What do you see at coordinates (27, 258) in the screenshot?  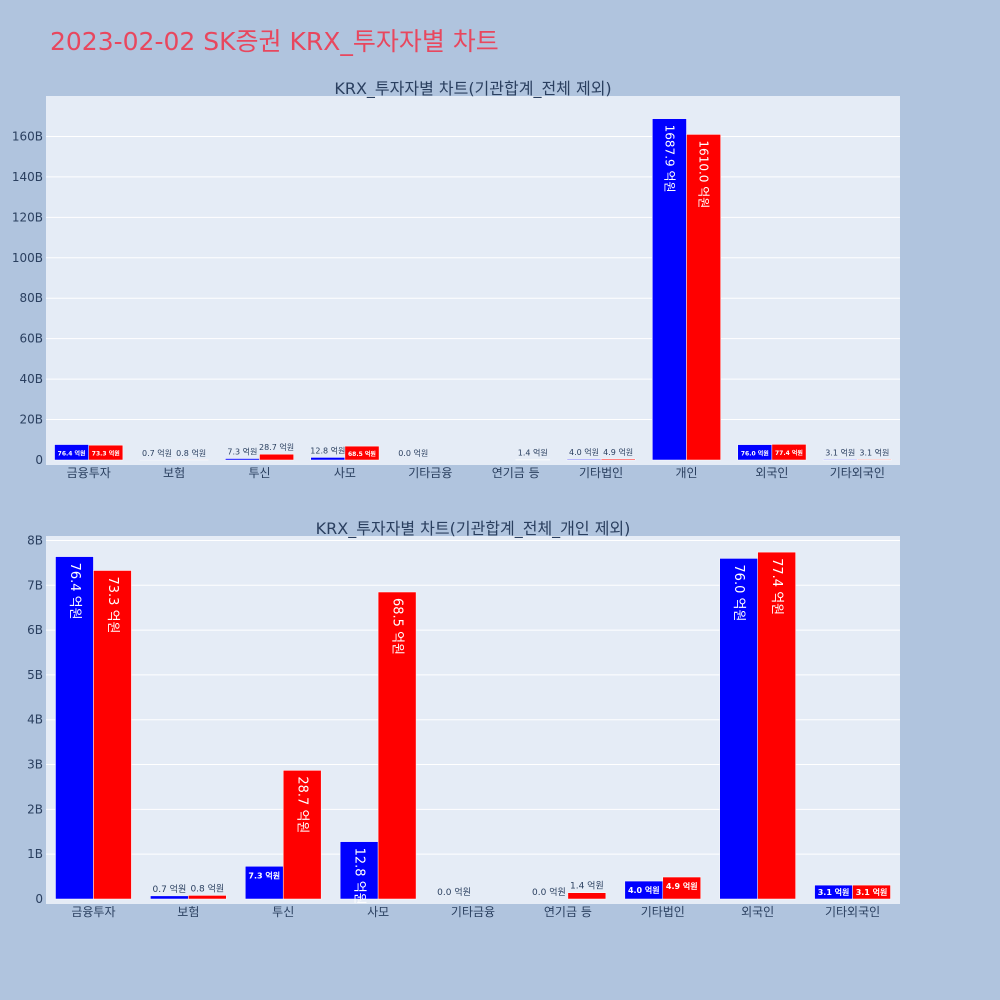 I see `chart-1-y-tick-label: 100B` at bounding box center [27, 258].